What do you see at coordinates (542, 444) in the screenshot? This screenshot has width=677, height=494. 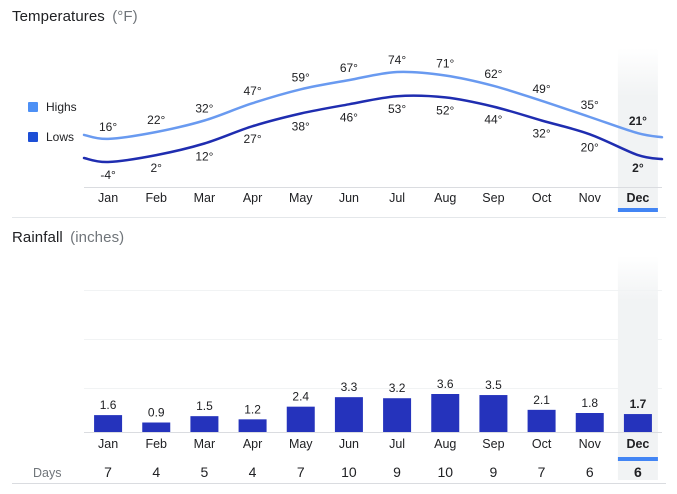 I see `month-label-rain: Oct` at bounding box center [542, 444].